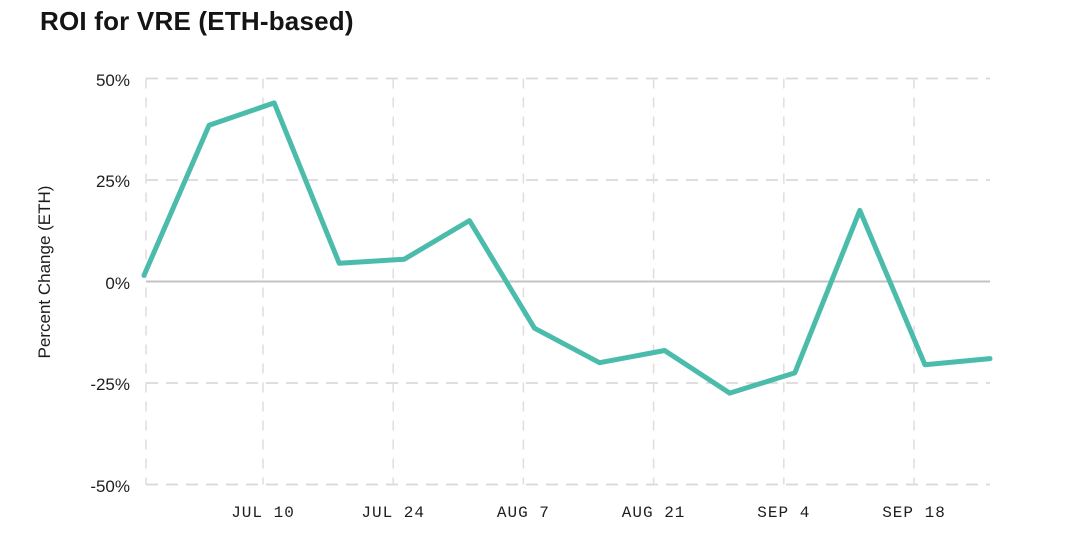  Describe the element at coordinates (263, 513) in the screenshot. I see `x-tick-label: JUL 10` at that location.